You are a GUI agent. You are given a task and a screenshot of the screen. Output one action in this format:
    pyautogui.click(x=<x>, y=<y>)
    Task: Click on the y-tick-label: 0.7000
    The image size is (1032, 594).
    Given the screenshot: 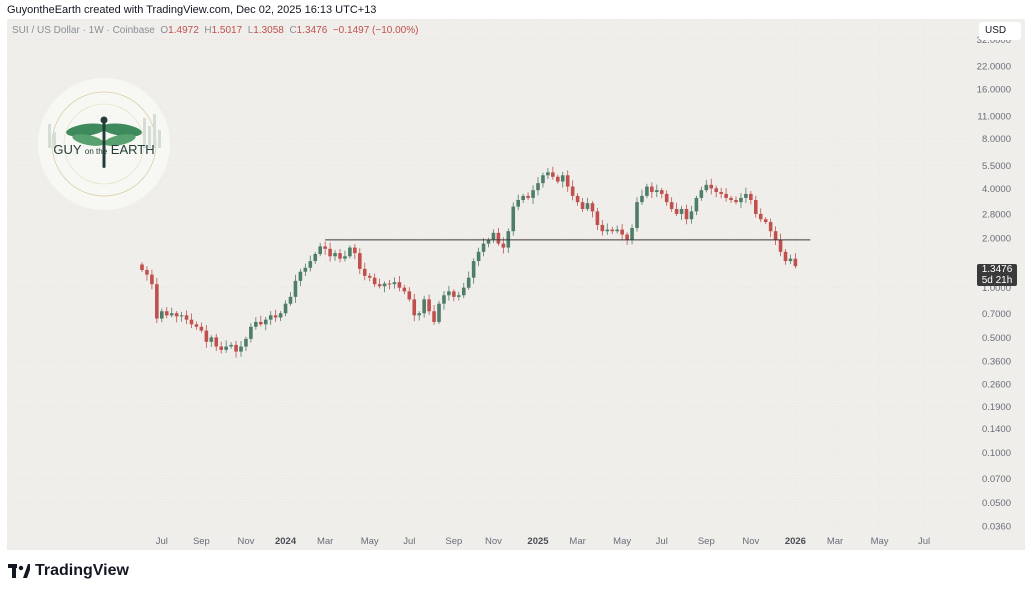 What is the action you would take?
    pyautogui.click(x=996, y=314)
    